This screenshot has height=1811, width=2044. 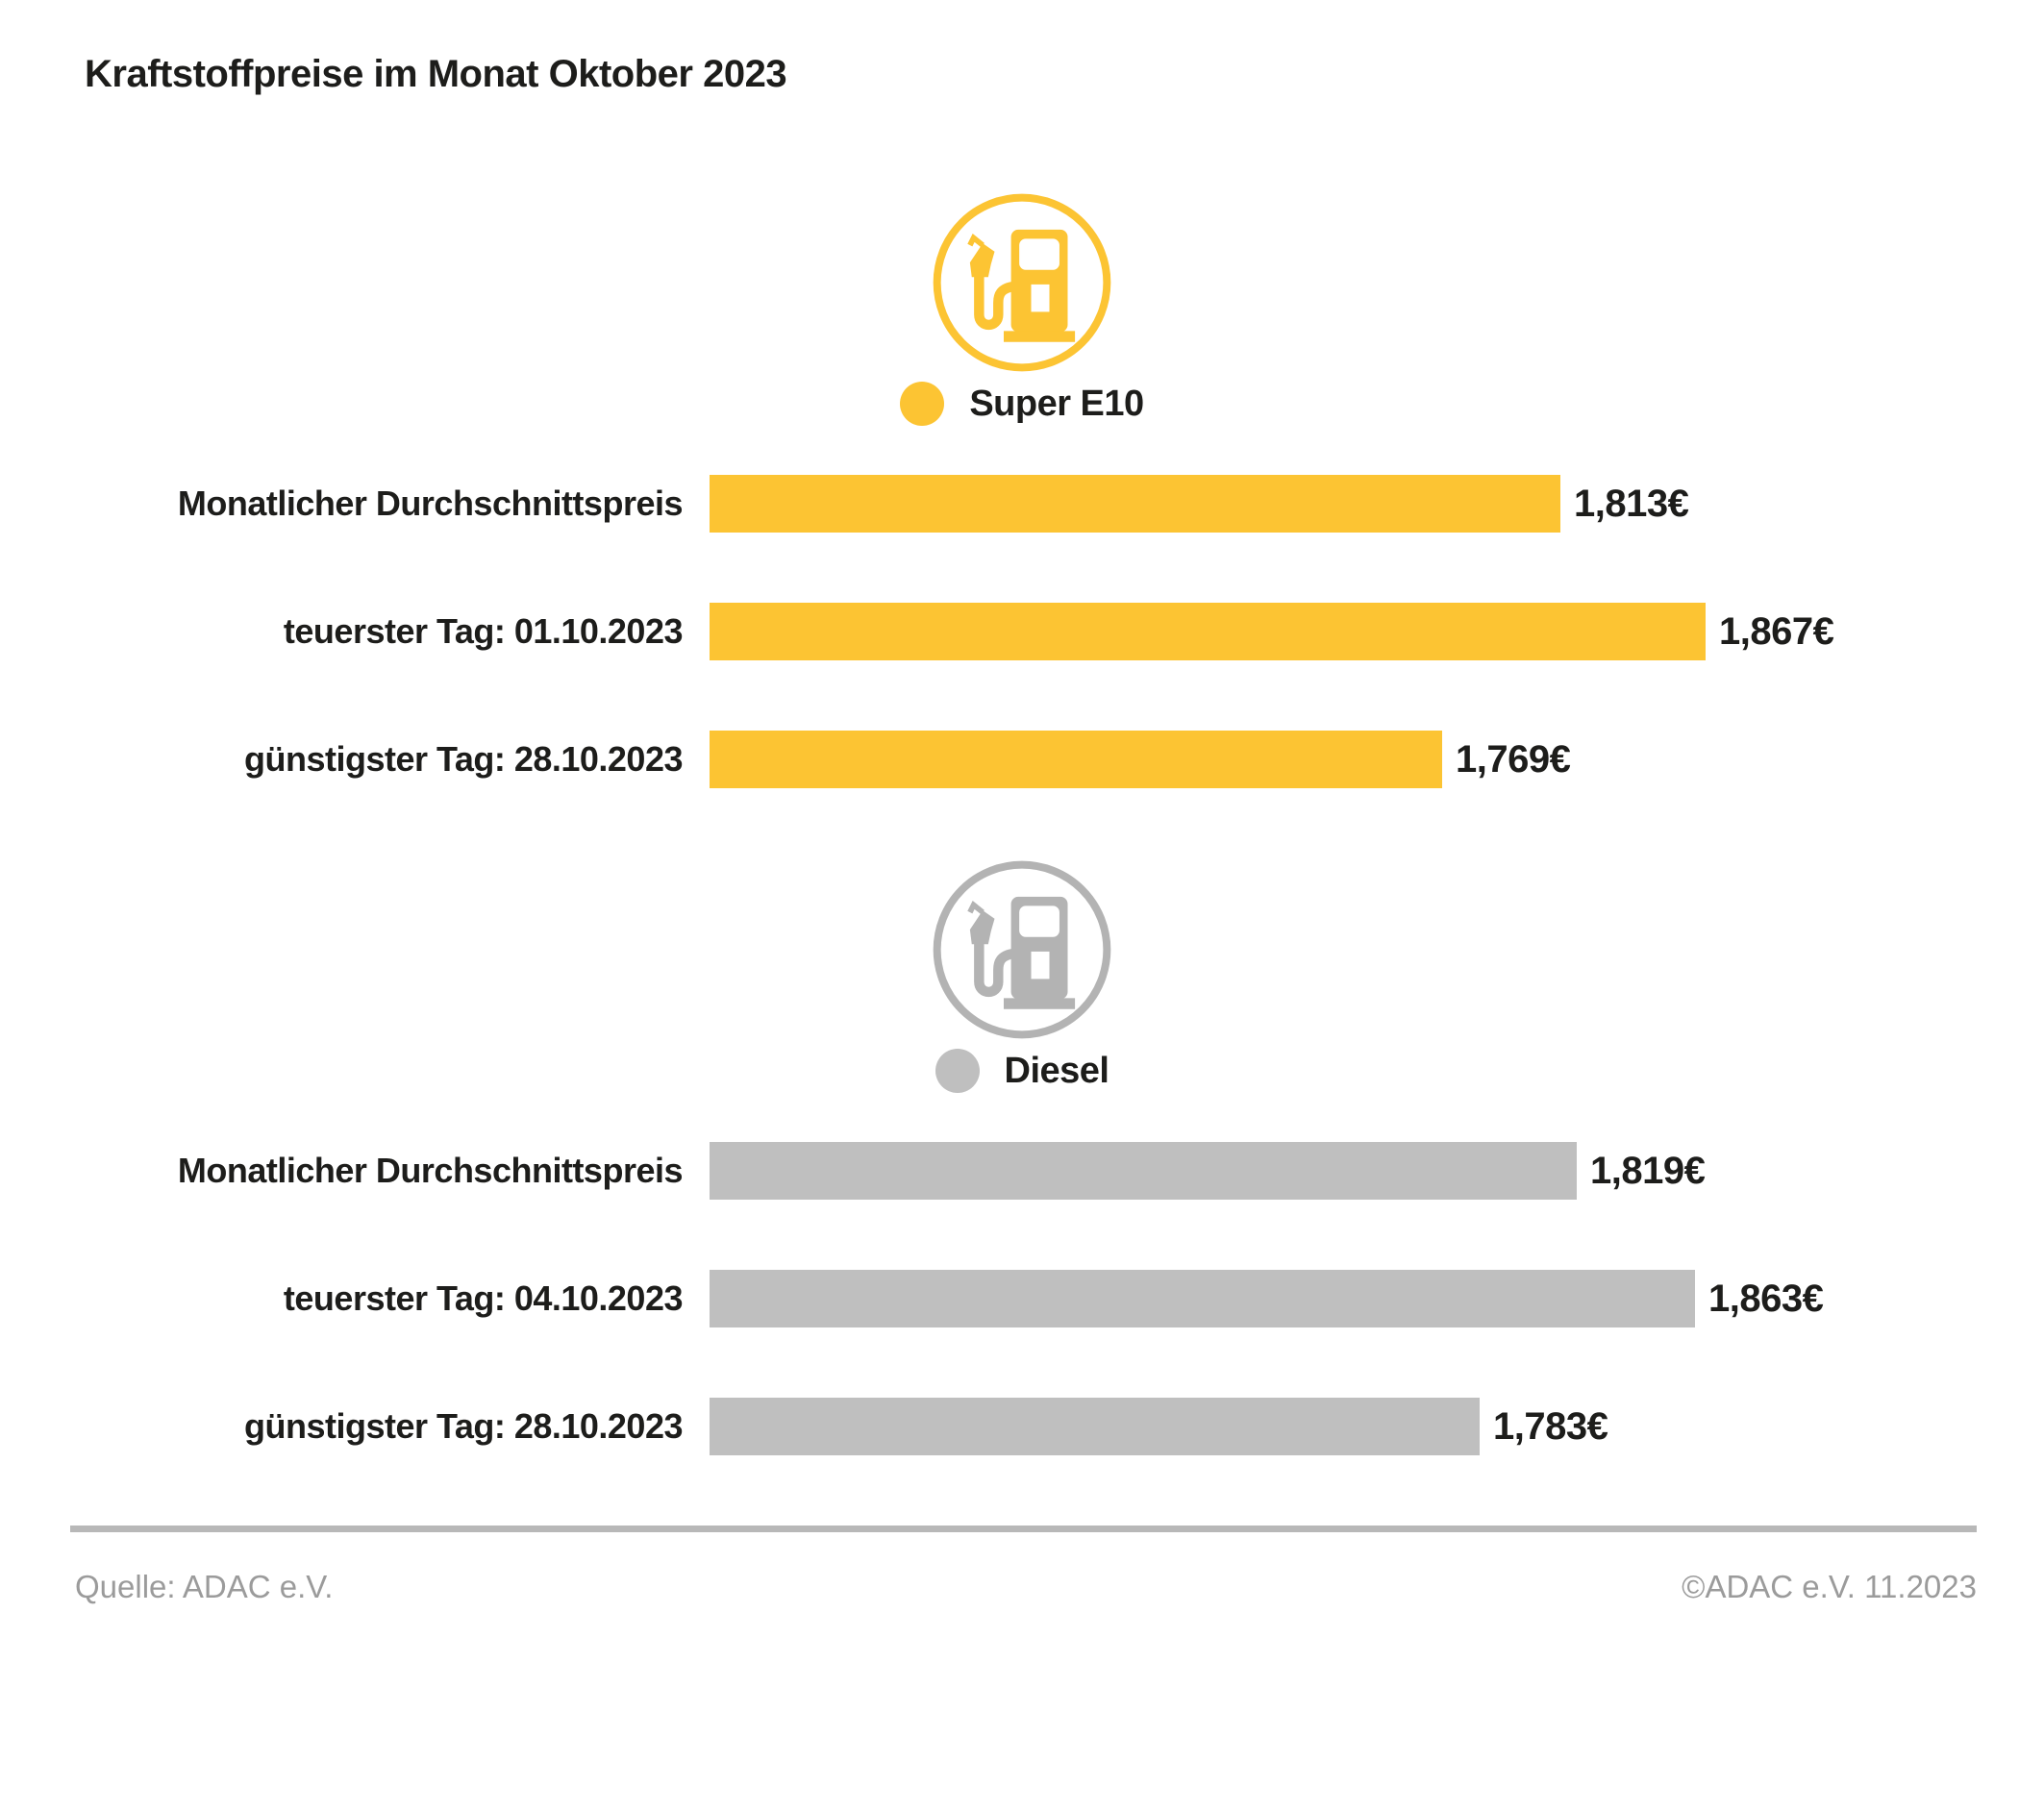 I want to click on bar-row: teuerster Tag: 01.10.2023 1,867€, so click(x=1022, y=631).